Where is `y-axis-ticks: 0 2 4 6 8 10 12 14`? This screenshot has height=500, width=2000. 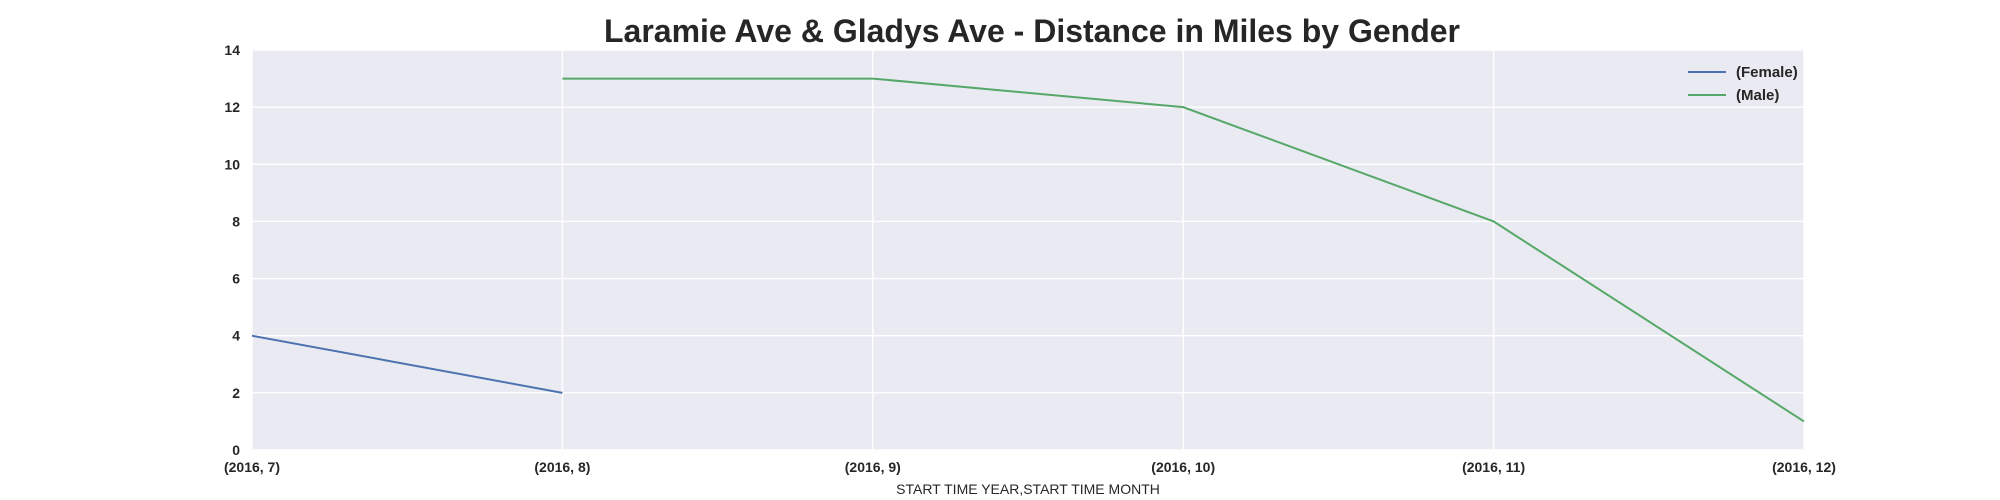 y-axis-ticks: 0 2 4 6 8 10 12 14 is located at coordinates (232, 250).